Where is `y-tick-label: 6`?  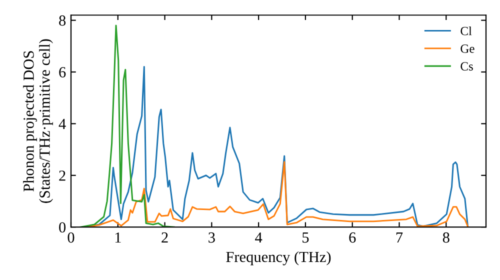 y-tick-label: 6 is located at coordinates (62, 72).